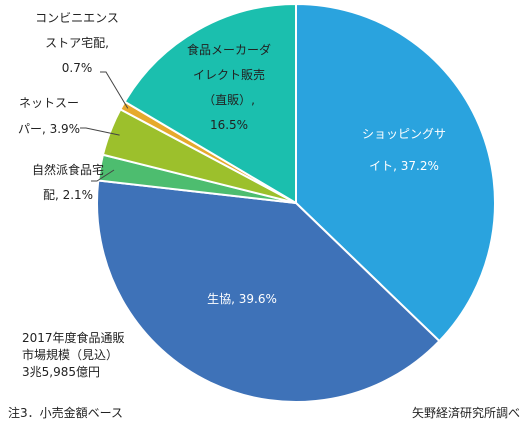 The width and height of the screenshot is (529, 427). Describe the element at coordinates (68, 169) in the screenshot. I see `slice-label-natural-food-delivery: 自然派食品宅` at that location.